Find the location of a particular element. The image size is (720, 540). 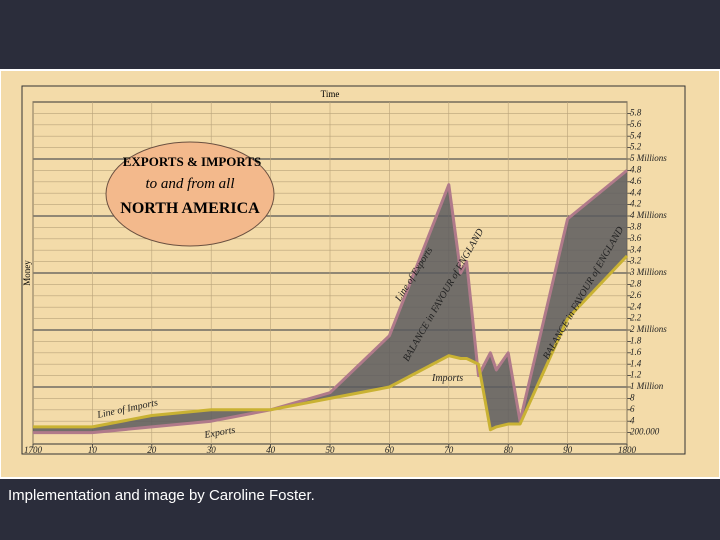

y-tick-label: 5.6 is located at coordinates (636, 124).